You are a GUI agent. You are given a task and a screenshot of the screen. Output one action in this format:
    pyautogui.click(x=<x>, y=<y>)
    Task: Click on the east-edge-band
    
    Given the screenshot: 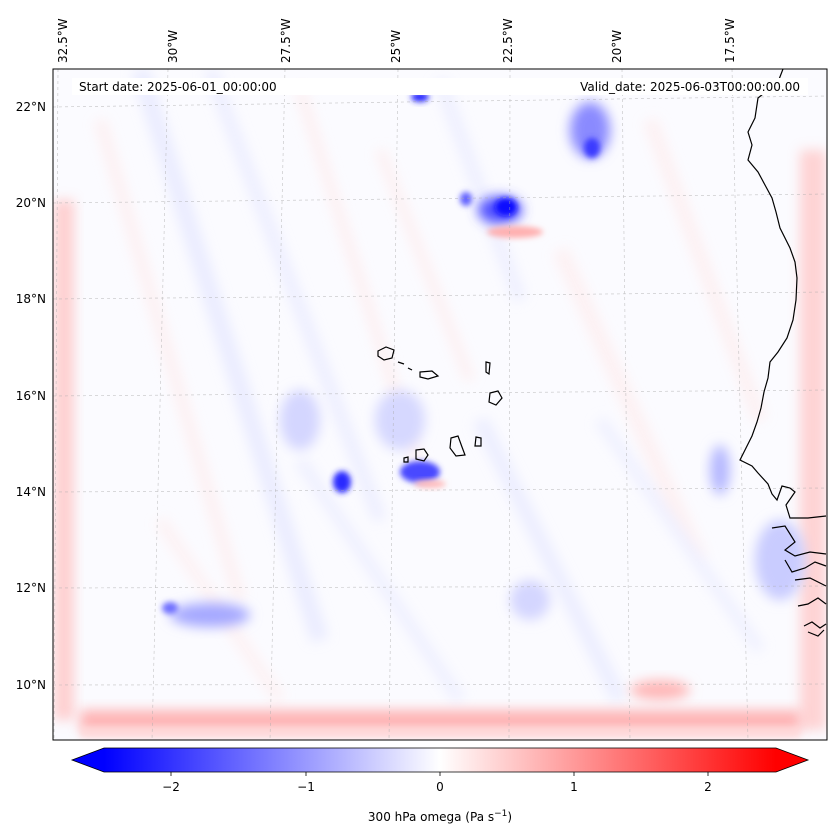 What is the action you would take?
    pyautogui.click(x=813, y=440)
    